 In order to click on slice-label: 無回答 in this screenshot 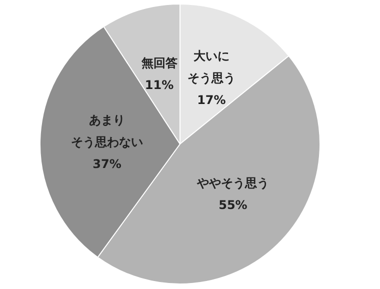, I will do `click(159, 63)`.